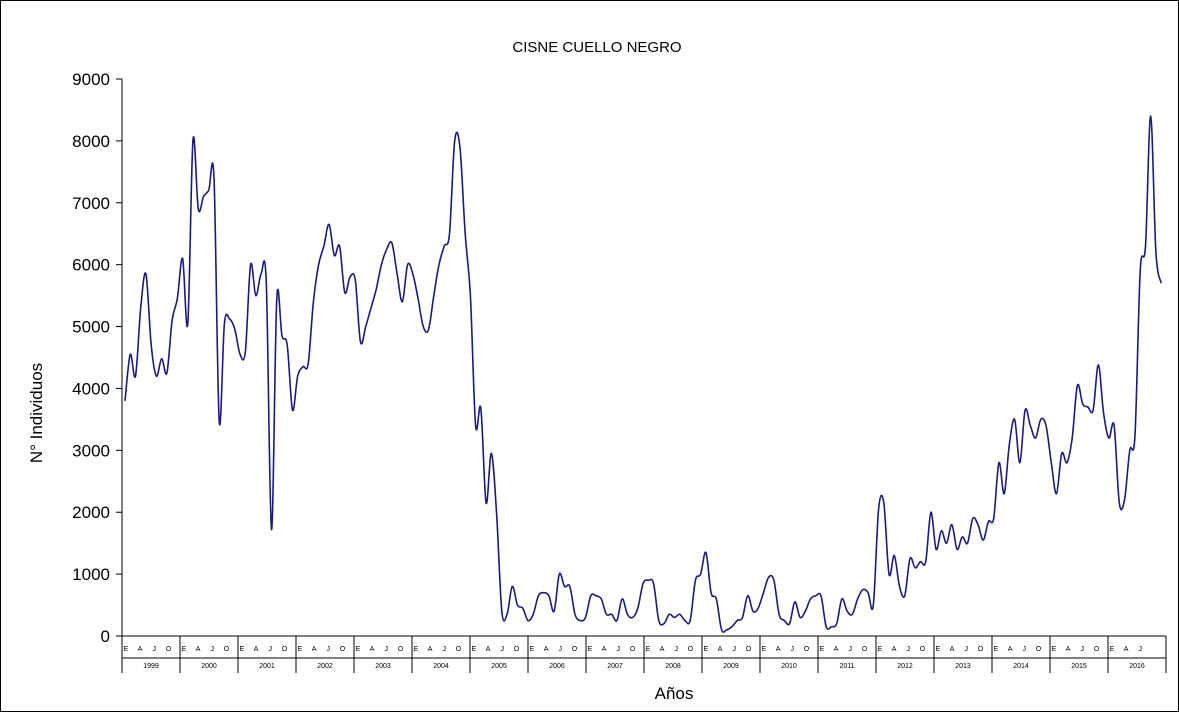 The image size is (1179, 716). Describe the element at coordinates (91, 574) in the screenshot. I see `y-tick-label: 1000` at that location.